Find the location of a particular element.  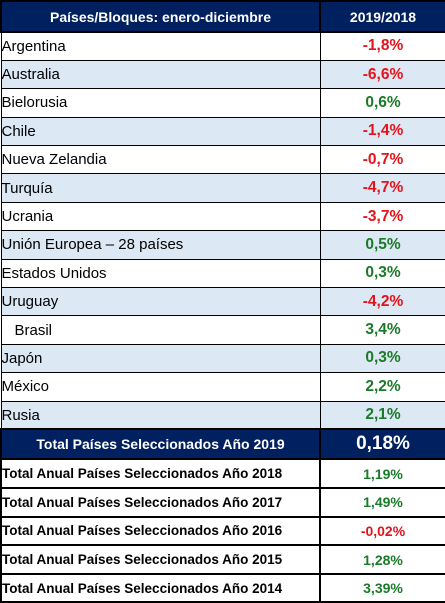

table-row: Argentina -1,8% is located at coordinates (222, 46).